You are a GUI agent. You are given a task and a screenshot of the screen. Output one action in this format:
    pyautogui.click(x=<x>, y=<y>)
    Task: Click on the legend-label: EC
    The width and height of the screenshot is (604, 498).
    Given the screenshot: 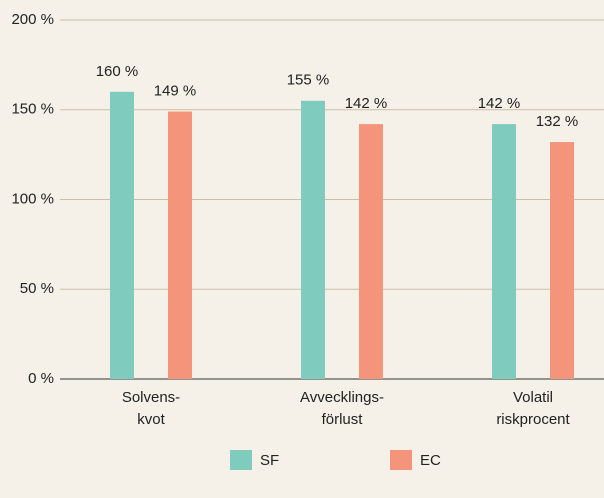 What is the action you would take?
    pyautogui.click(x=430, y=460)
    